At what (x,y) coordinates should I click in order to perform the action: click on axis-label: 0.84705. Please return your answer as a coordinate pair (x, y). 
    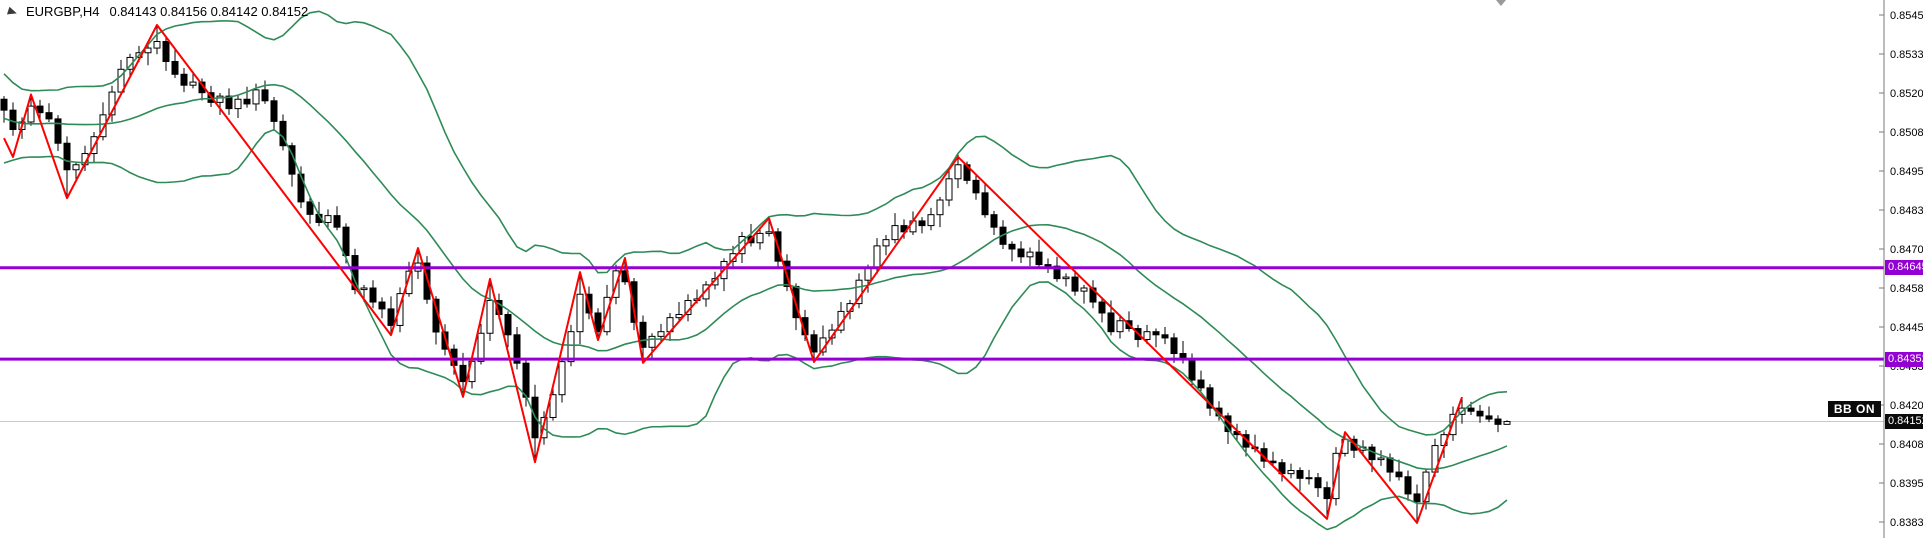
    Looking at the image, I should click on (1906, 250).